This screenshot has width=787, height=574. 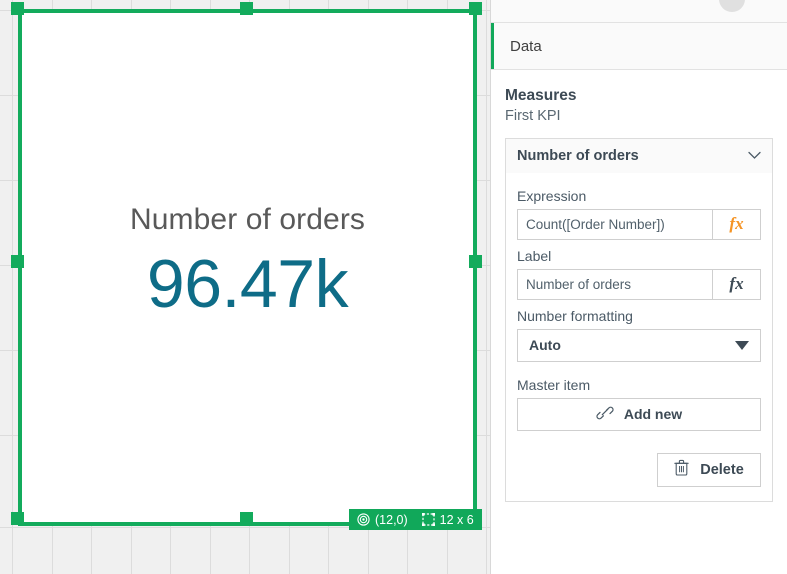 I want to click on measure-accordion-header: Number of orders, so click(x=639, y=156).